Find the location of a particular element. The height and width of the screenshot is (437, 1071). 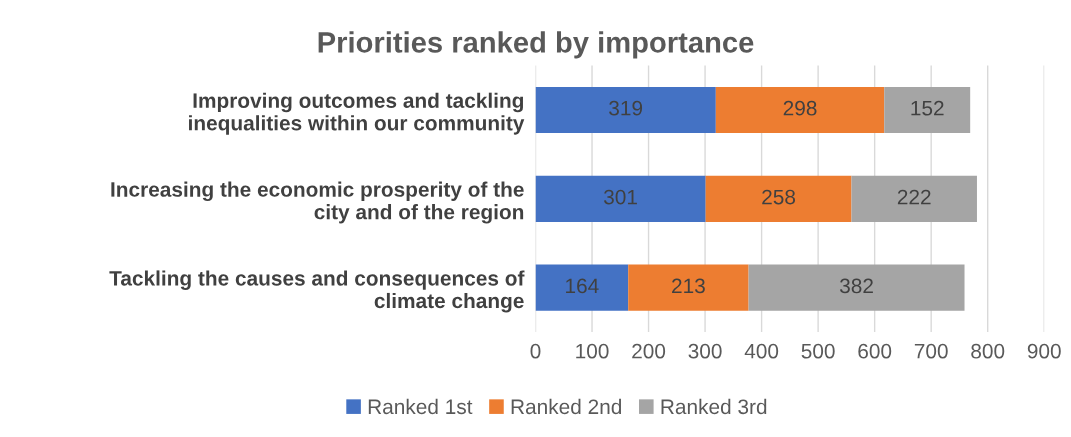

legend-label: Ranked 1st is located at coordinates (420, 406).